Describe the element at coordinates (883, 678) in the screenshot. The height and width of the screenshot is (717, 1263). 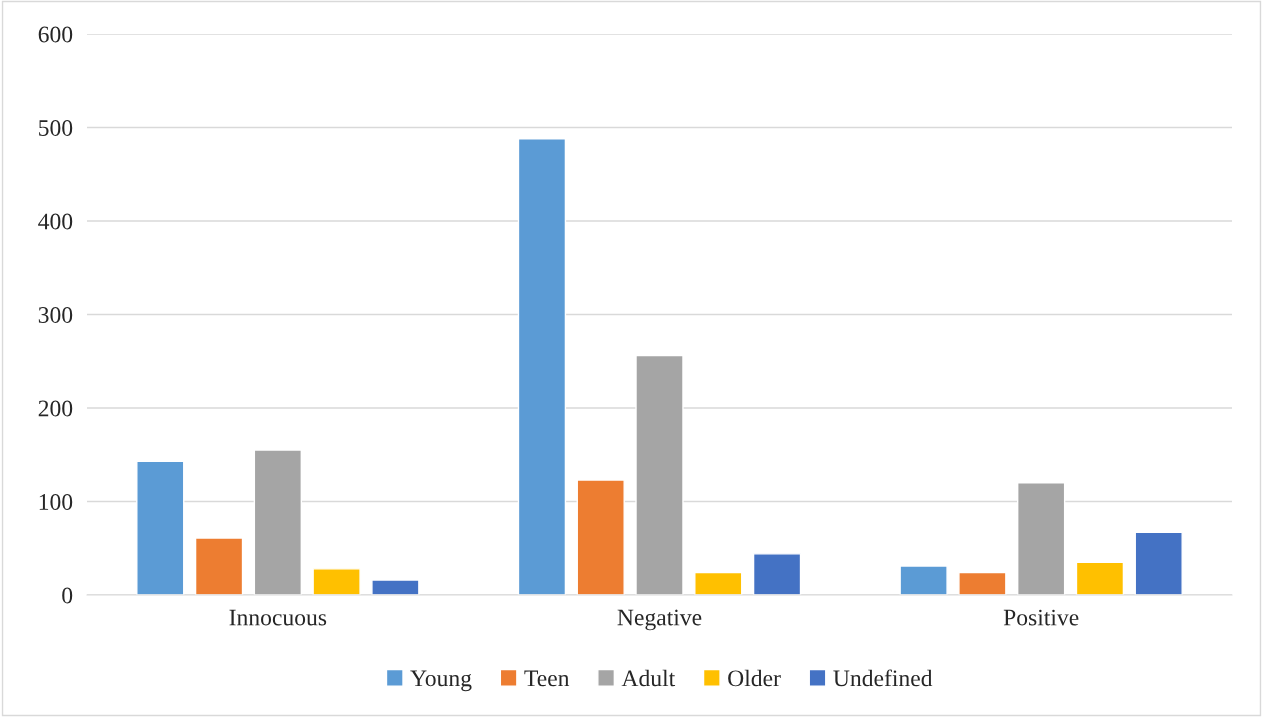
I see `legend-label: Undefined` at that location.